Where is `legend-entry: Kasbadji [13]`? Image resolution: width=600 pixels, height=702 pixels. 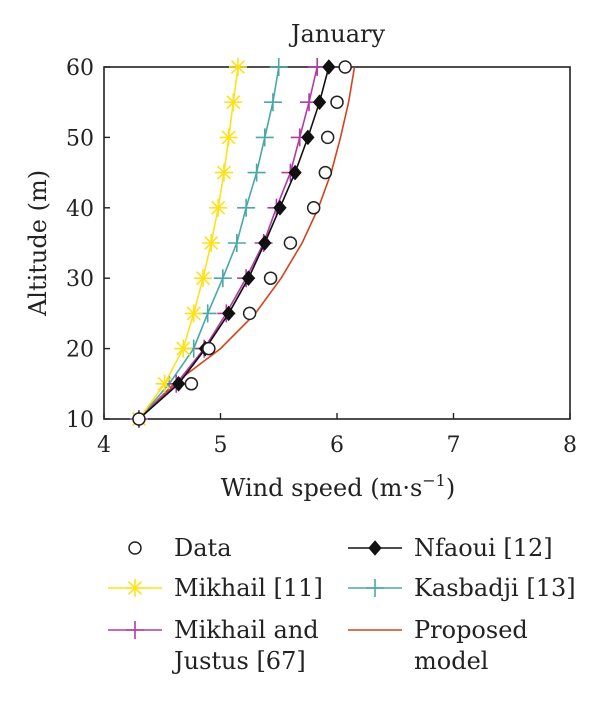
legend-entry: Kasbadji [13] is located at coordinates (462, 588).